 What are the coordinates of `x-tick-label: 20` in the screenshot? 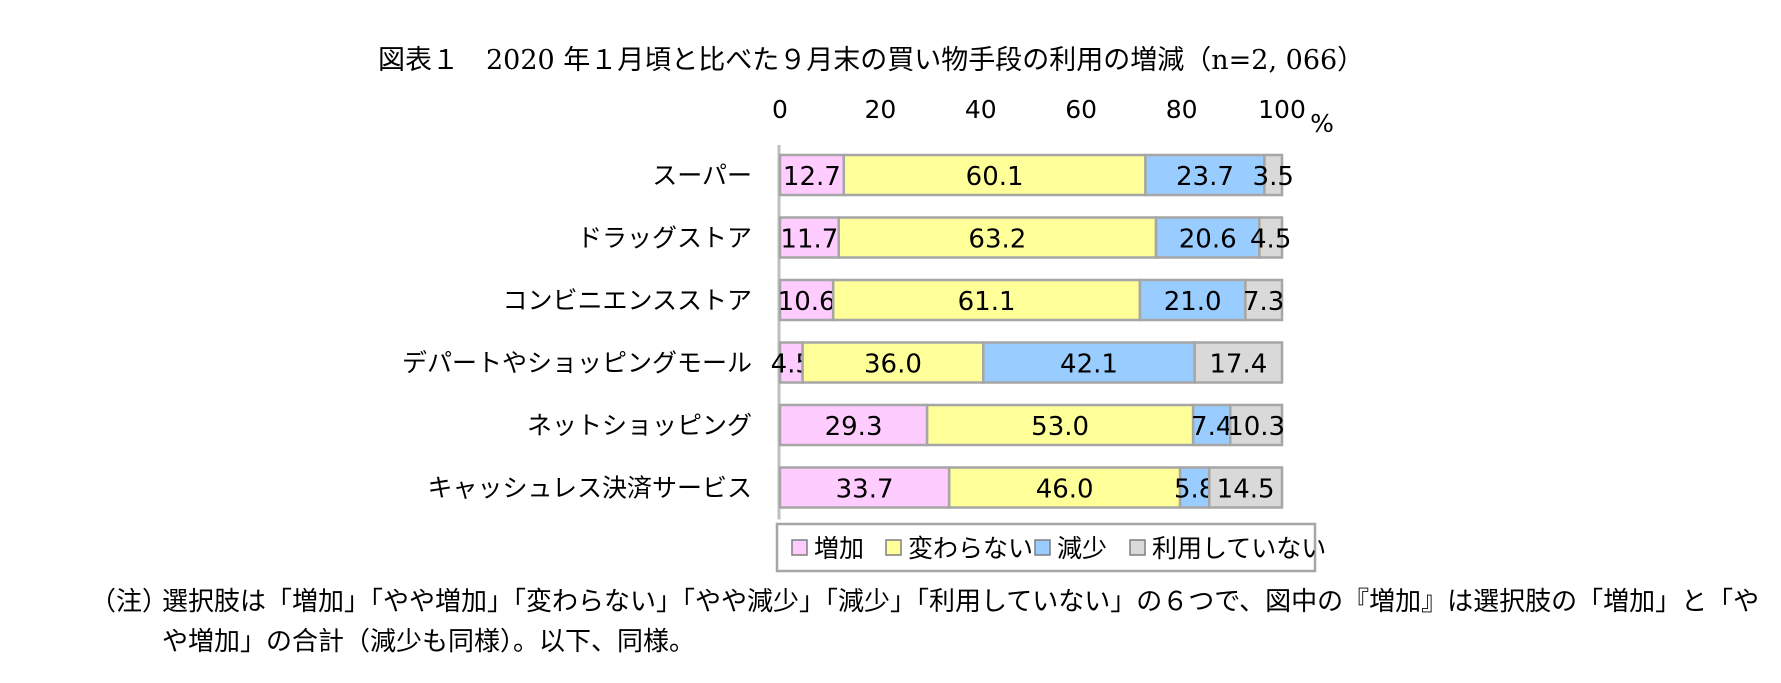 It's located at (880, 109).